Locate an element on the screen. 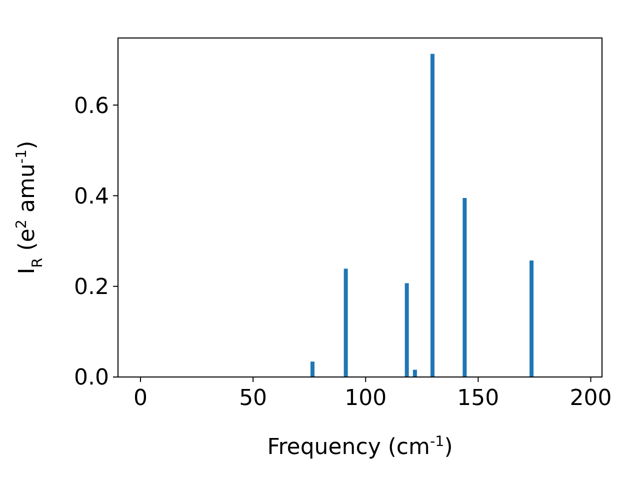 This screenshot has height=480, width=640. x-tick-label: 150 is located at coordinates (478, 398).